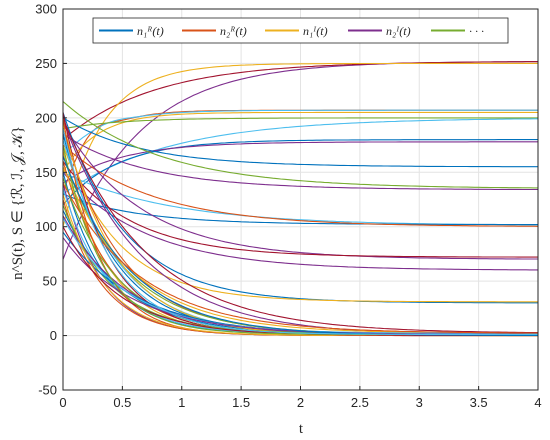 The width and height of the screenshot is (550, 440). Describe the element at coordinates (150, 31) in the screenshot. I see `legend-label: n₁ᴿ(t)` at that location.